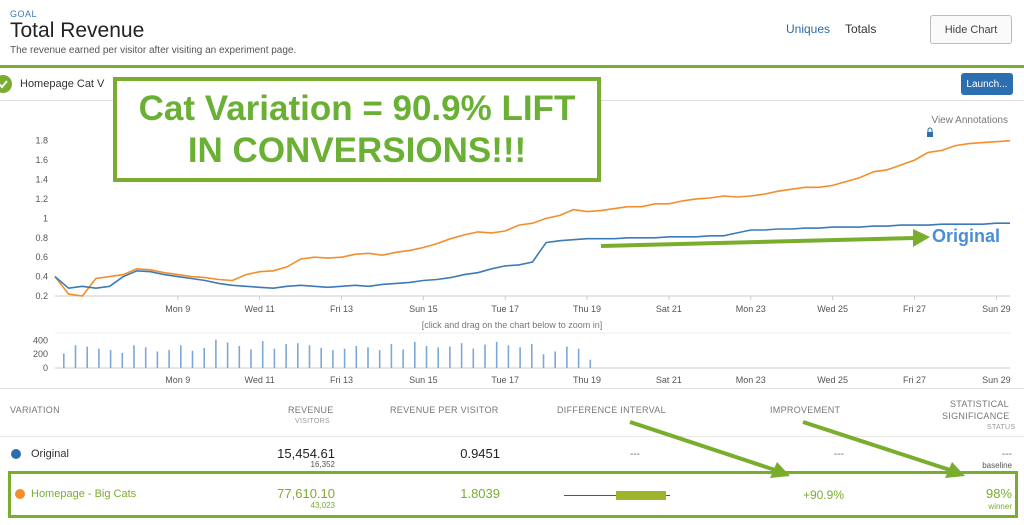 This screenshot has width=1024, height=525. What do you see at coordinates (832, 309) in the screenshot?
I see `x-tick-label: Wed 25` at bounding box center [832, 309].